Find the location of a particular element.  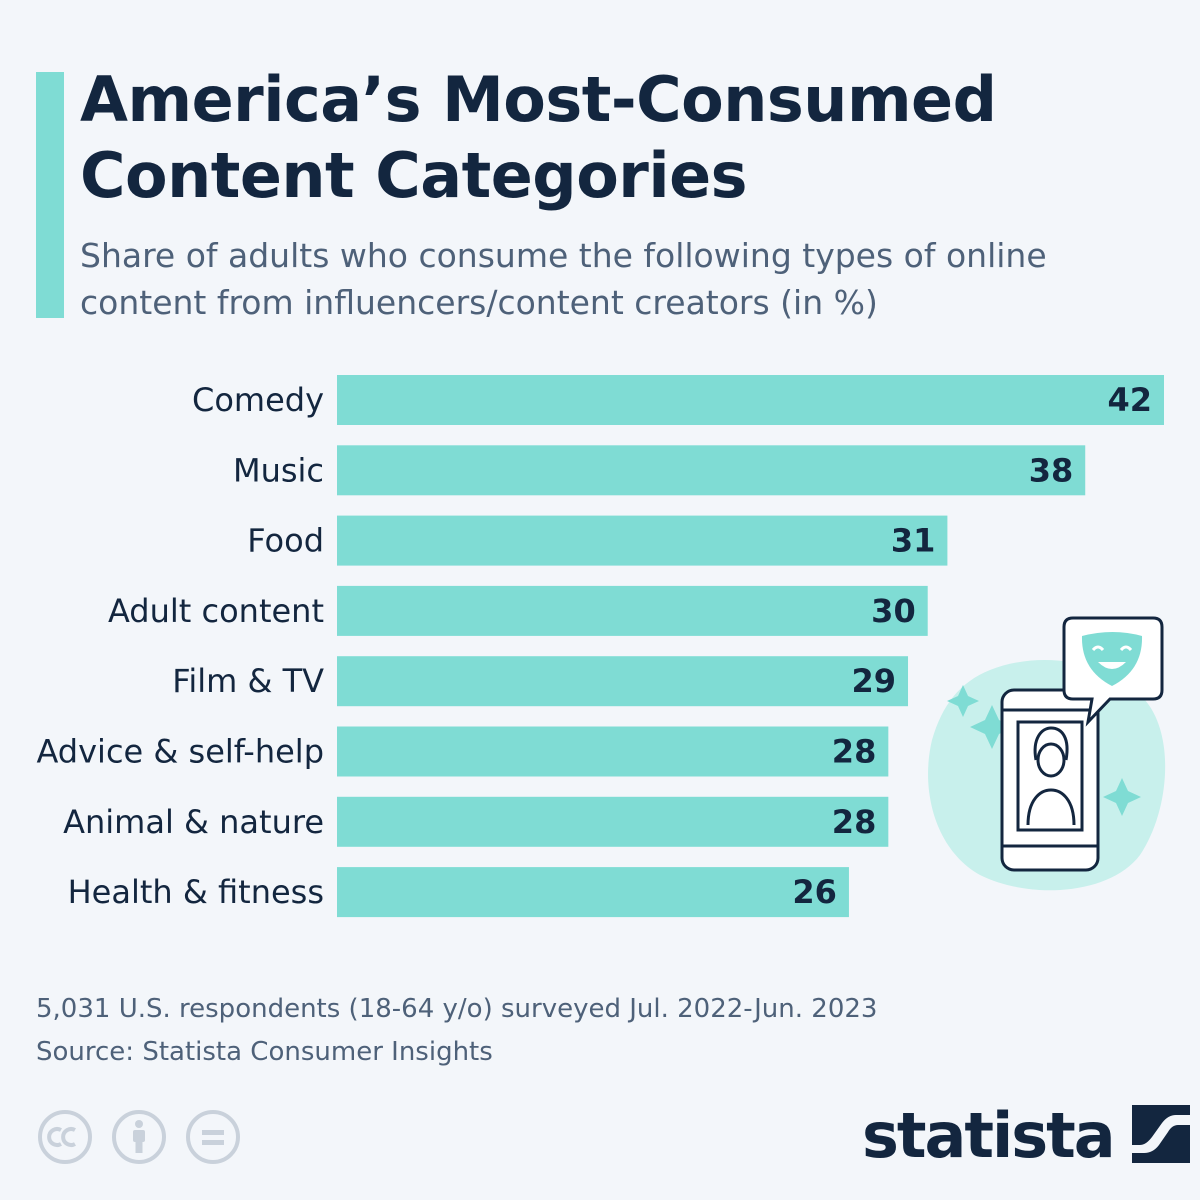

brand-wordmark: statista is located at coordinates (989, 1135).